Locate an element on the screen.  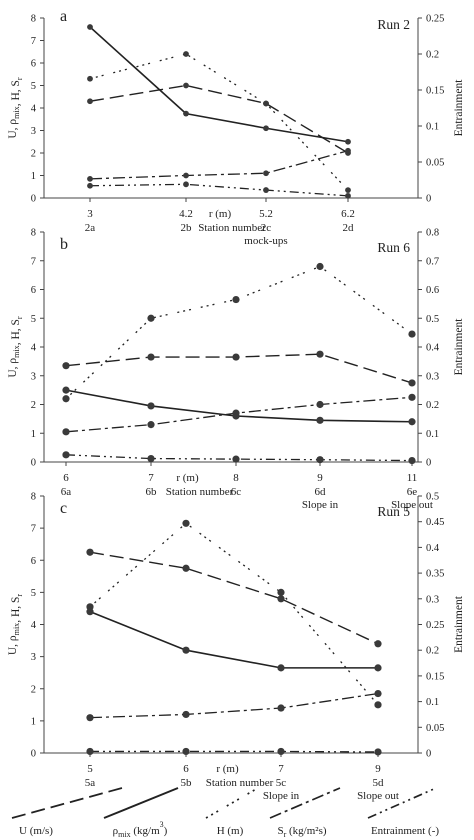
station-label: 6a is located at coordinates (66, 492).